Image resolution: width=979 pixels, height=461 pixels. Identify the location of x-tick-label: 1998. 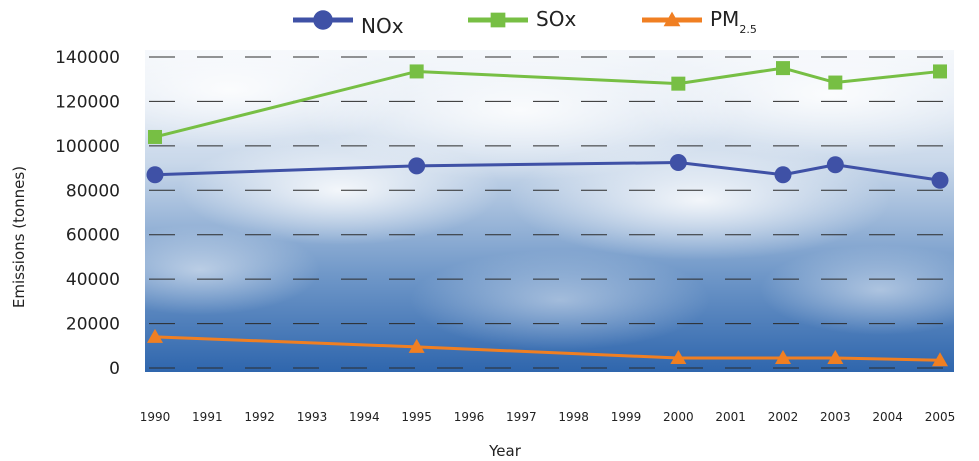
(573, 417).